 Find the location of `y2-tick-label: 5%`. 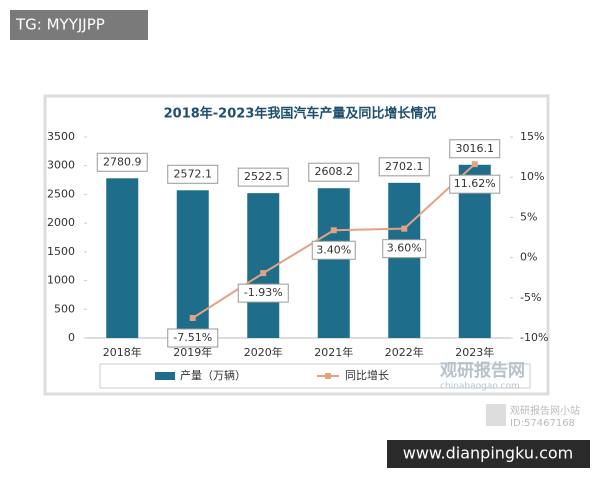

y2-tick-label: 5% is located at coordinates (528, 216).